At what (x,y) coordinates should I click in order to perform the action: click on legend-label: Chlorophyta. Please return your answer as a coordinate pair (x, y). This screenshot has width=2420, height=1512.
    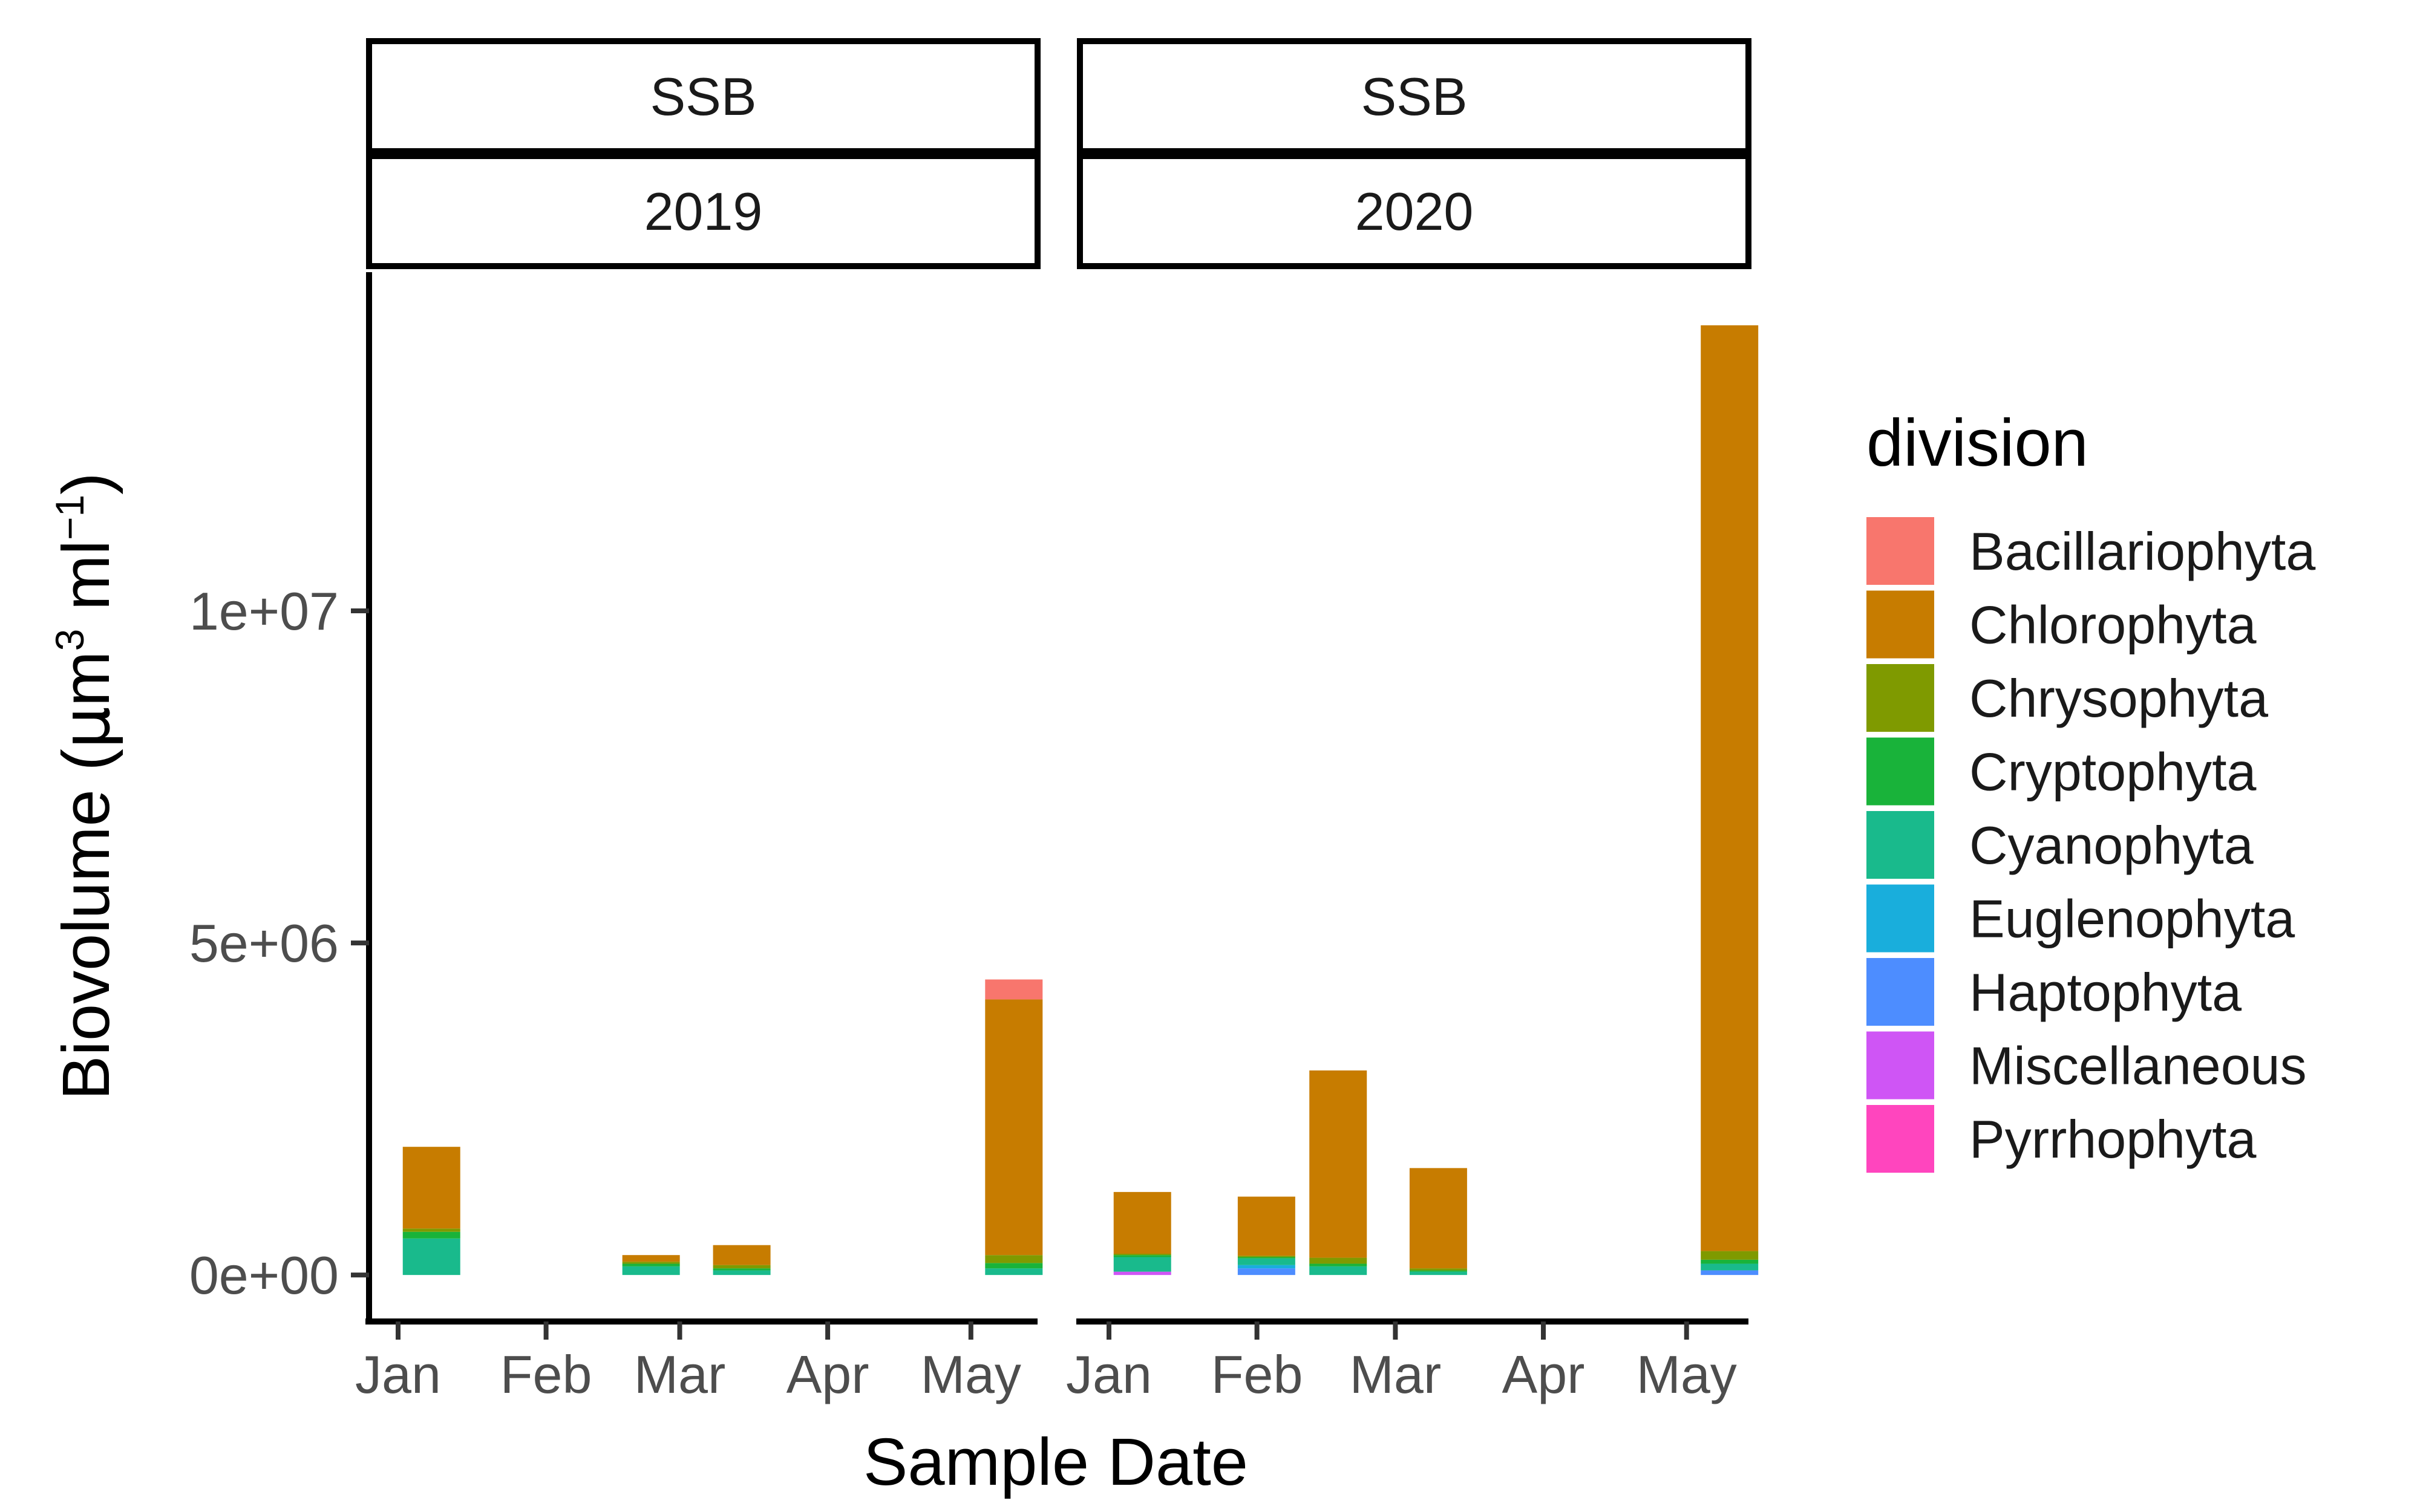
    Looking at the image, I should click on (2113, 625).